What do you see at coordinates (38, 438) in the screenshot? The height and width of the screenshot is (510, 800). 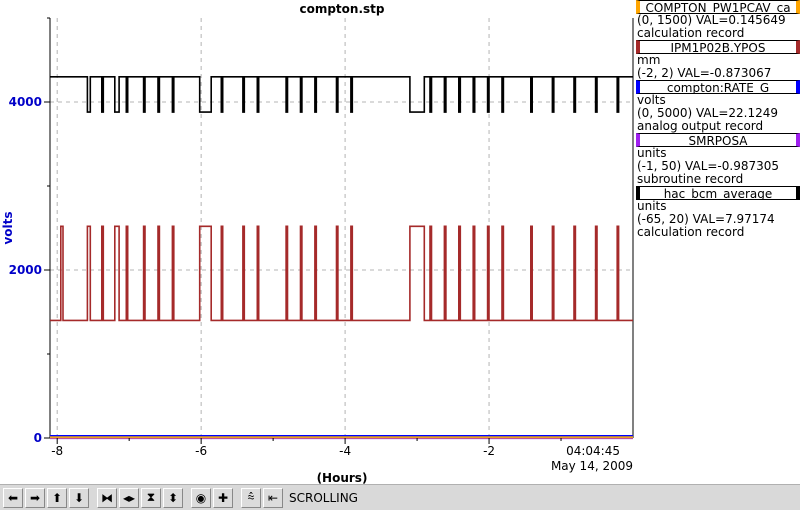 I see `y-tick-label: 0` at bounding box center [38, 438].